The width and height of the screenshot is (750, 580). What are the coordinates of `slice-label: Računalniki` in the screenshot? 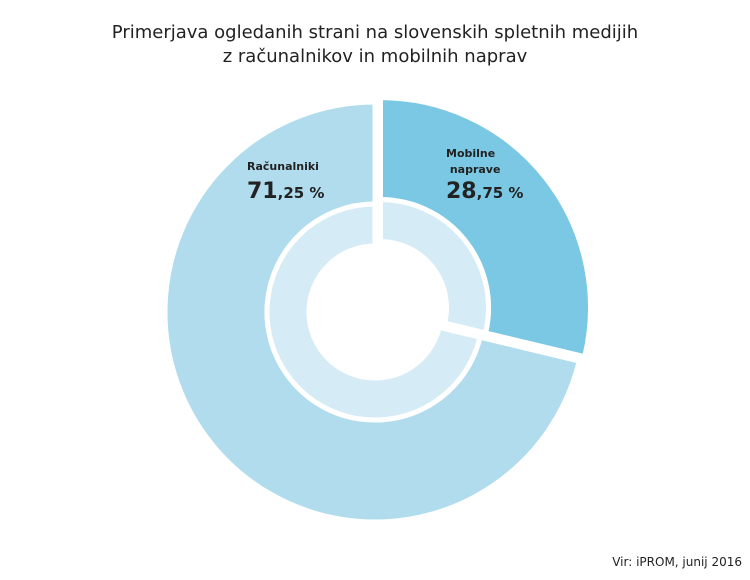 It's located at (283, 166).